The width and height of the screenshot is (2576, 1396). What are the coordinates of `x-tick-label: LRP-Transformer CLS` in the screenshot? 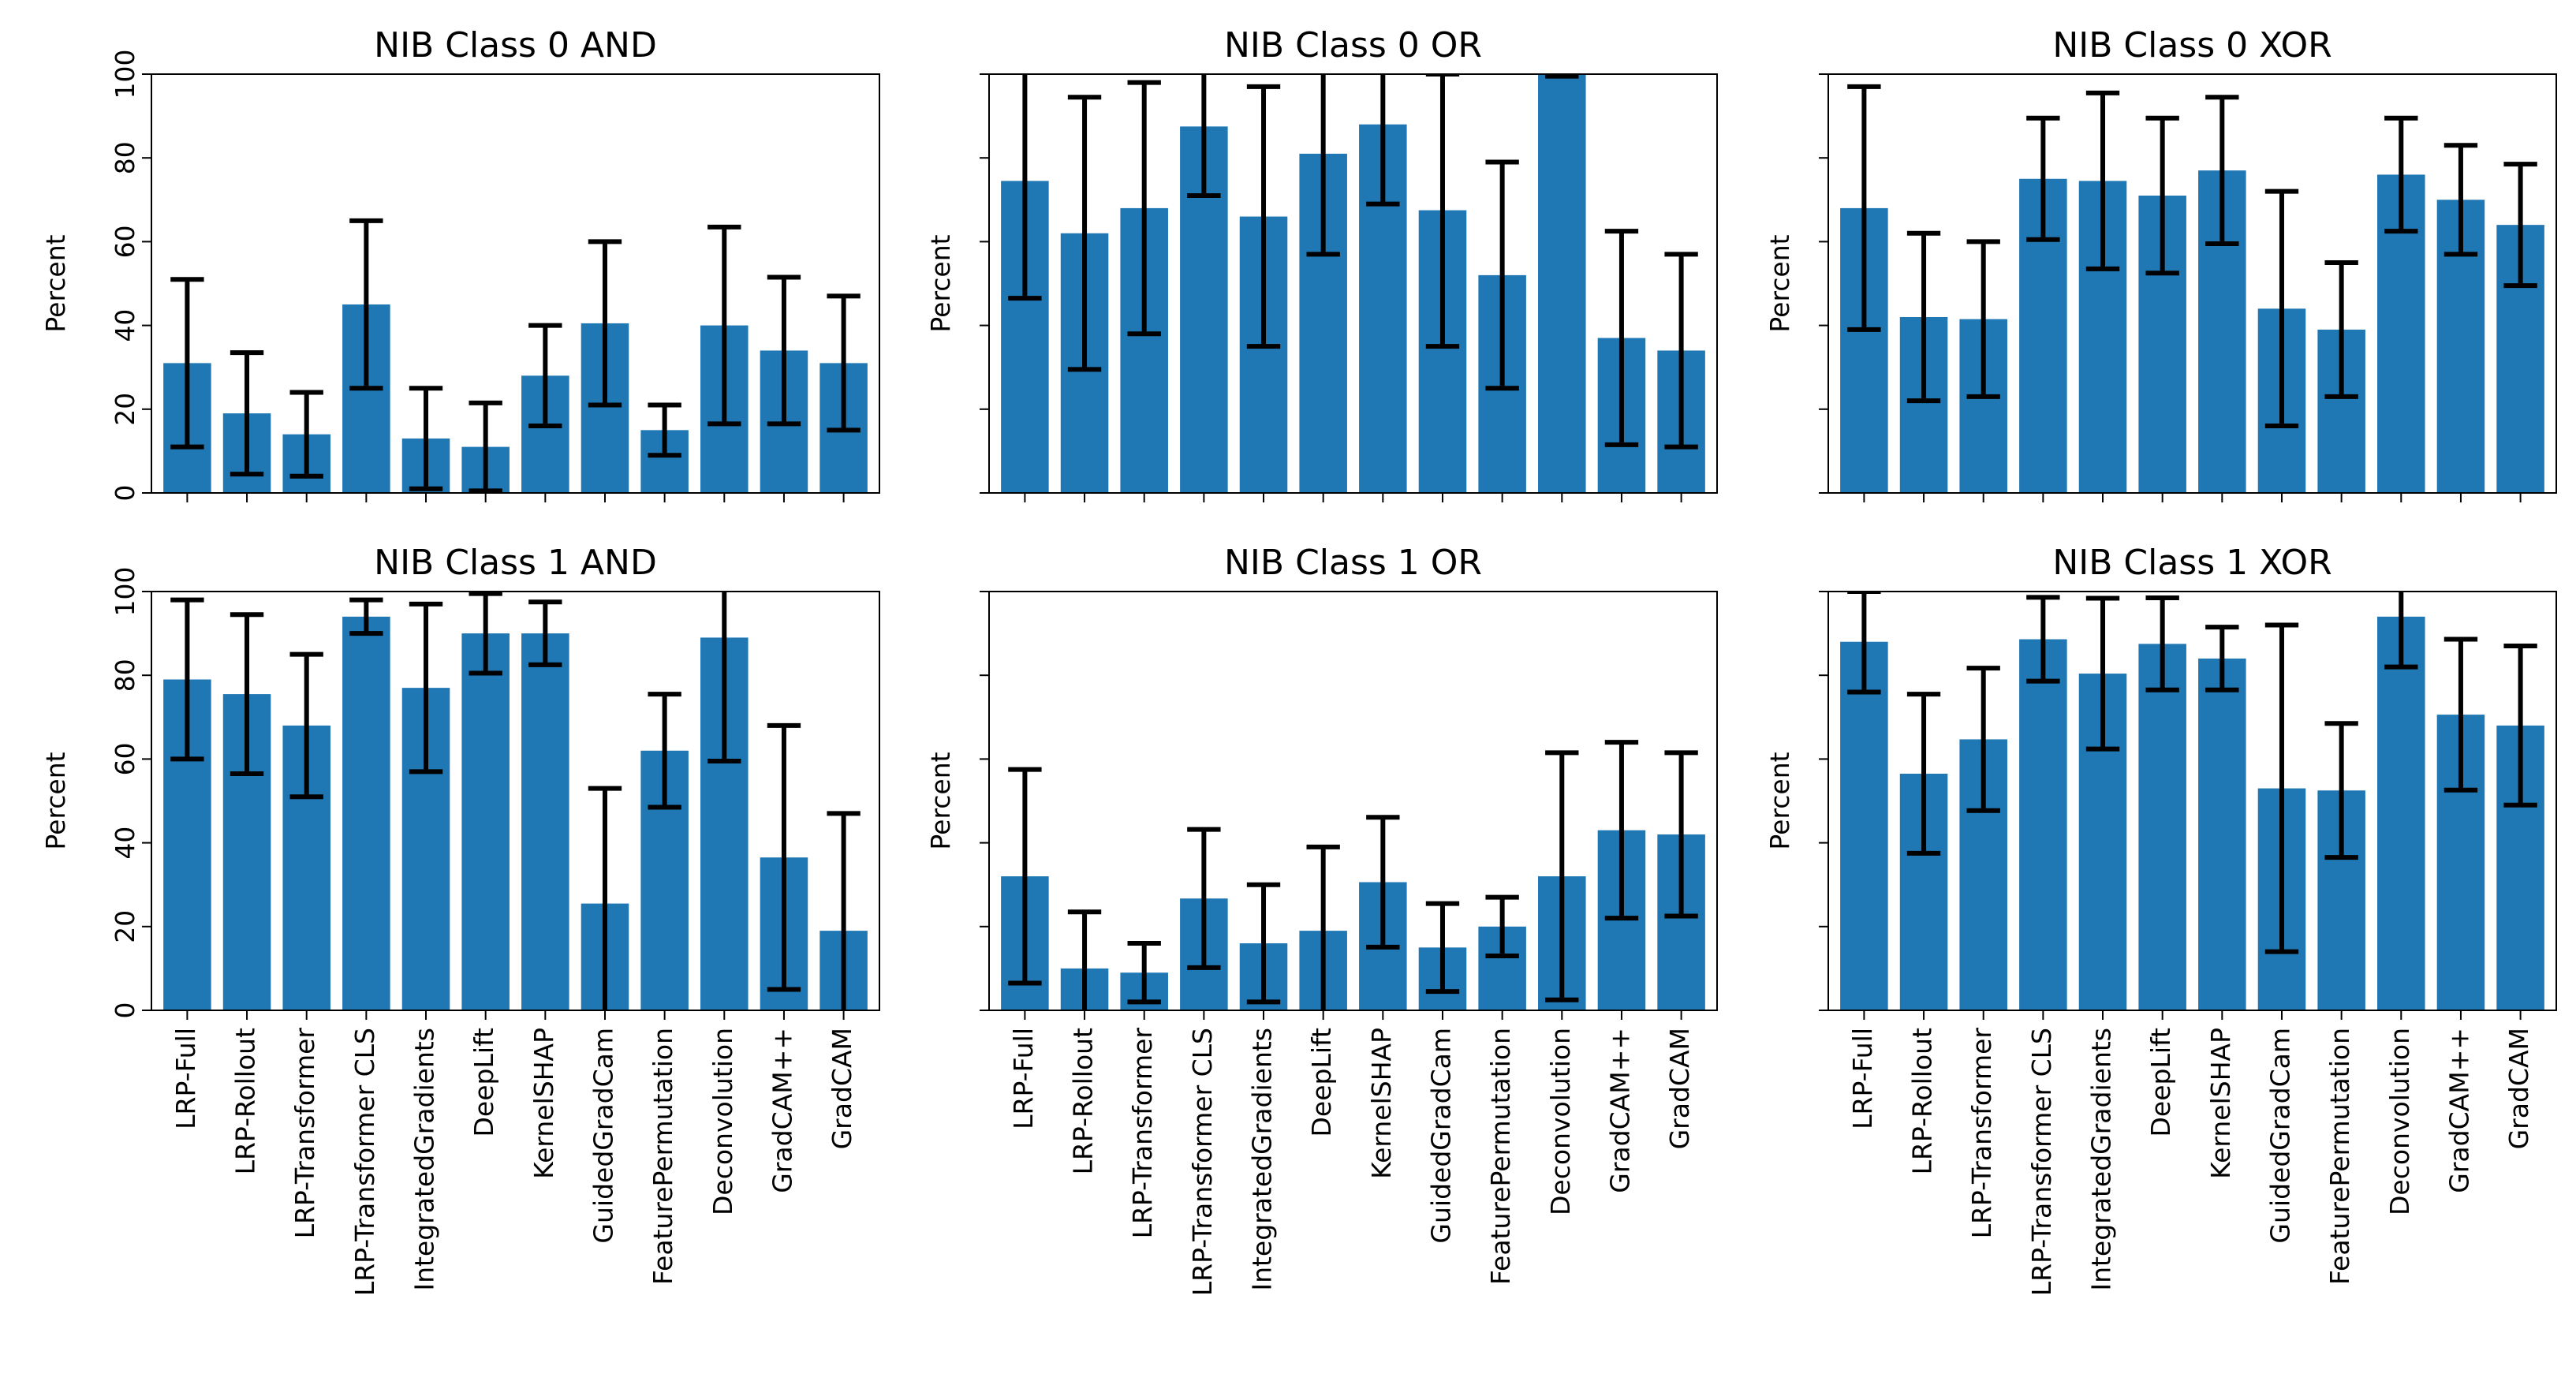 It's located at (2041, 1162).